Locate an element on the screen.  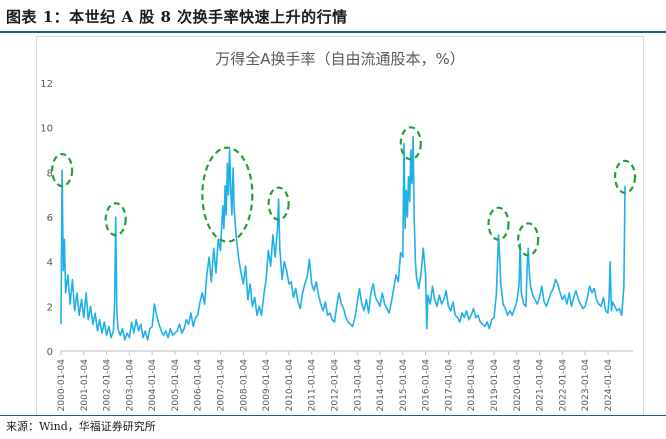
x-tick-label: 2016-01-04 is located at coordinates (427, 385).